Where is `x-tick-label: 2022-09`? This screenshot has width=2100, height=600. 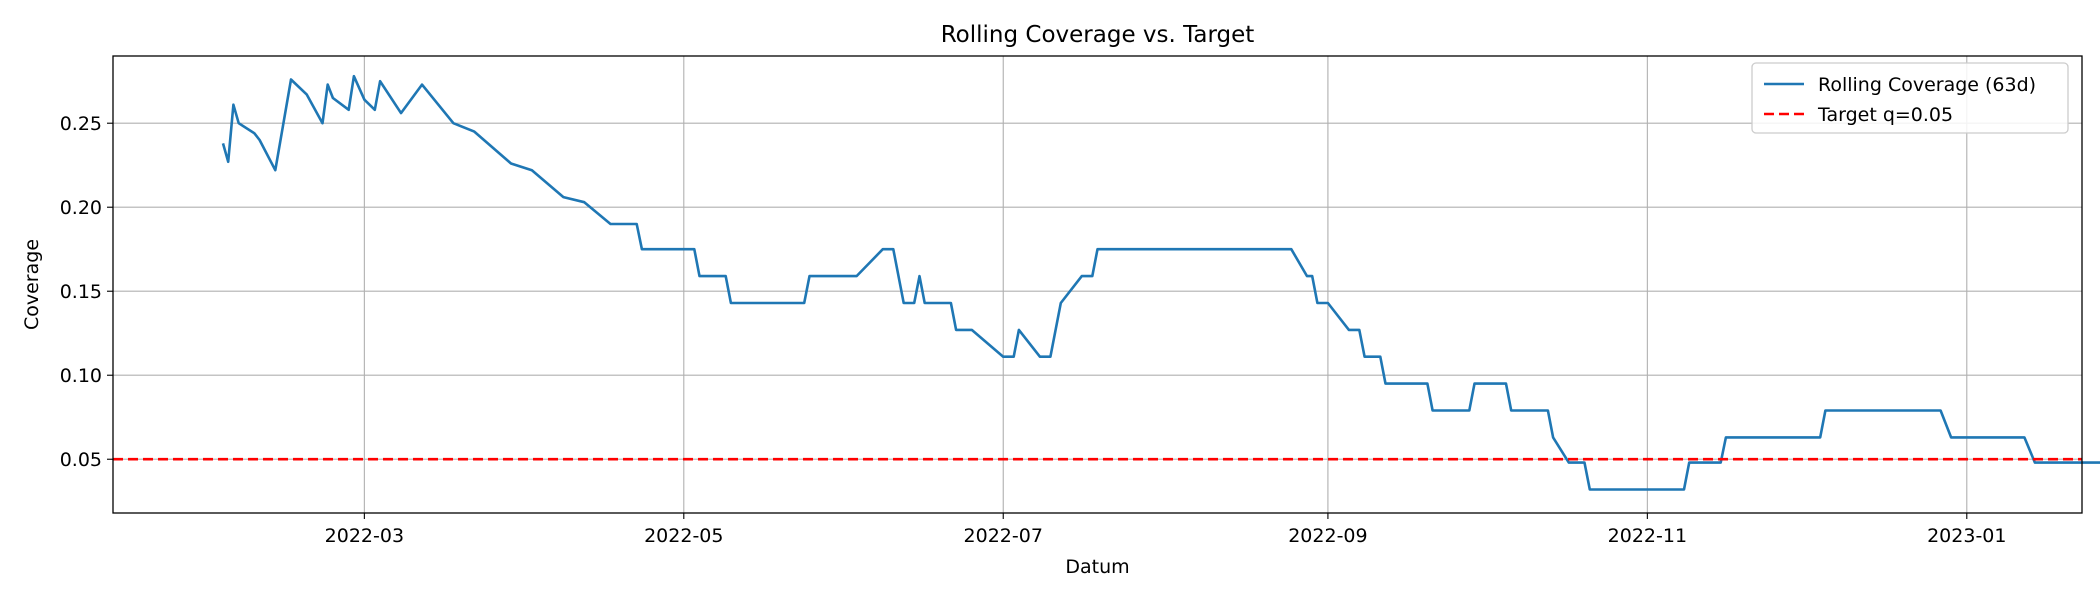
x-tick-label: 2022-09 is located at coordinates (1327, 536).